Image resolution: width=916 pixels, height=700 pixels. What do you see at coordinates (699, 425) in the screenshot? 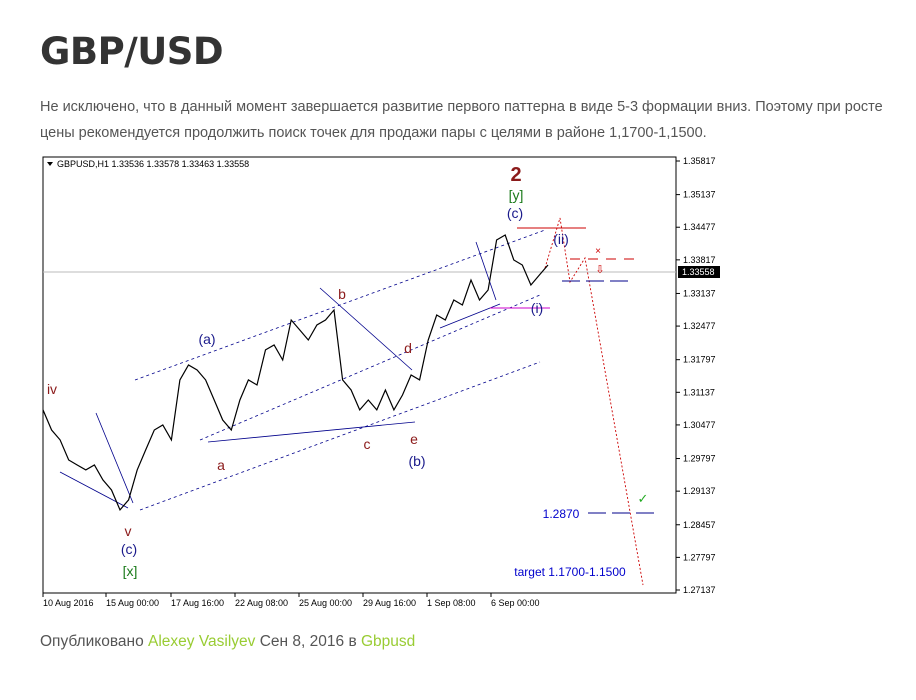
I see `y-tick-label: 1.30477` at bounding box center [699, 425].